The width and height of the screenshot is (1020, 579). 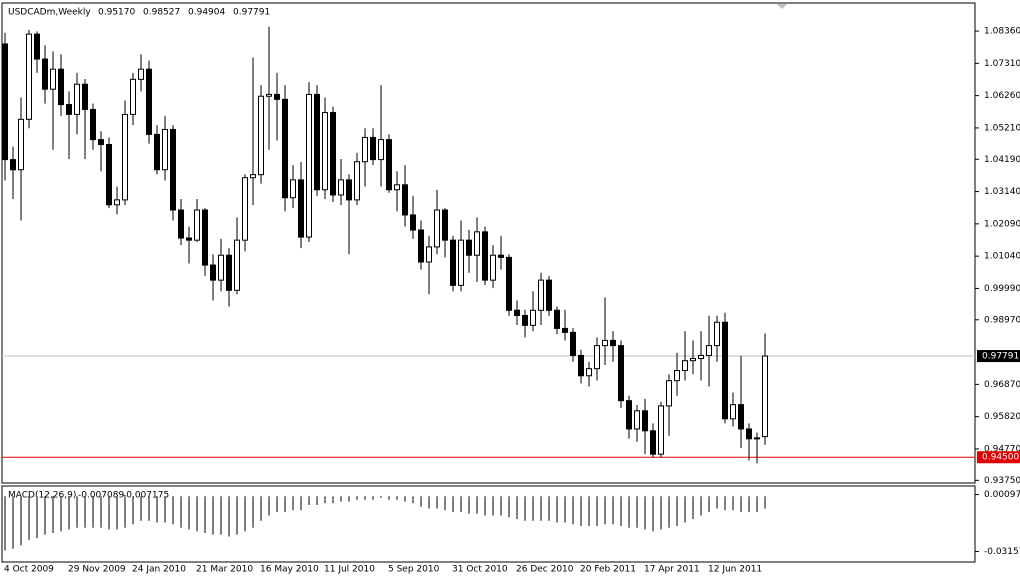 What do you see at coordinates (1002, 417) in the screenshot?
I see `y-tick-label: 0.95820` at bounding box center [1002, 417].